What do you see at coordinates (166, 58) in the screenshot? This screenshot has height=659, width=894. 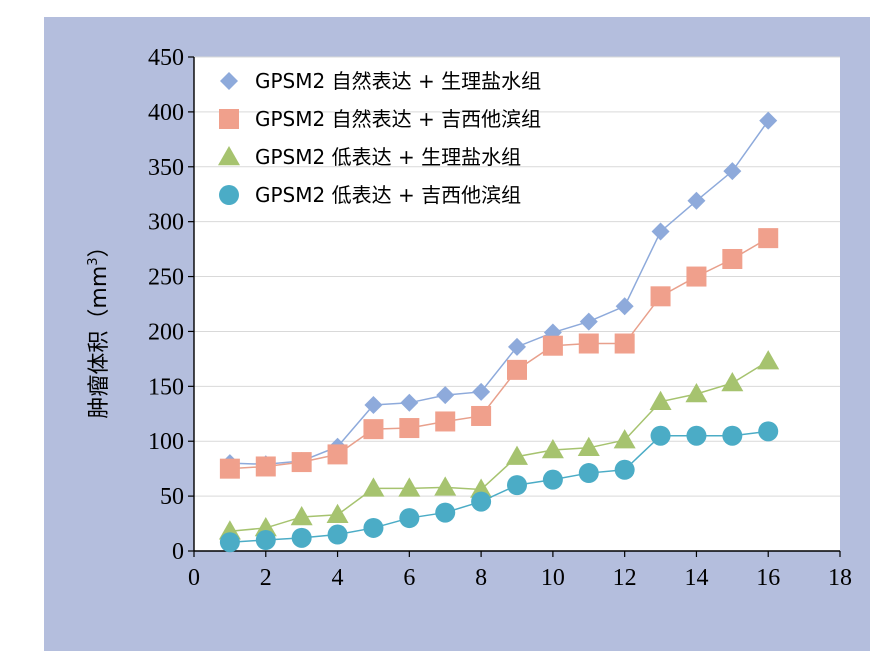 I see `y-tick-label-9: 450` at bounding box center [166, 58].